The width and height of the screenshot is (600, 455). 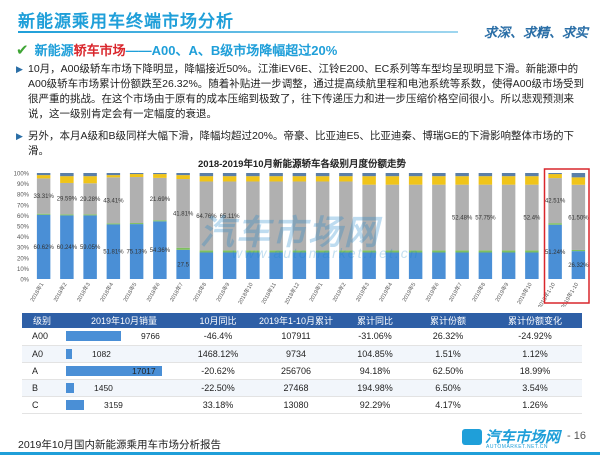 I want to click on cell-level: A, so click(x=42, y=371).